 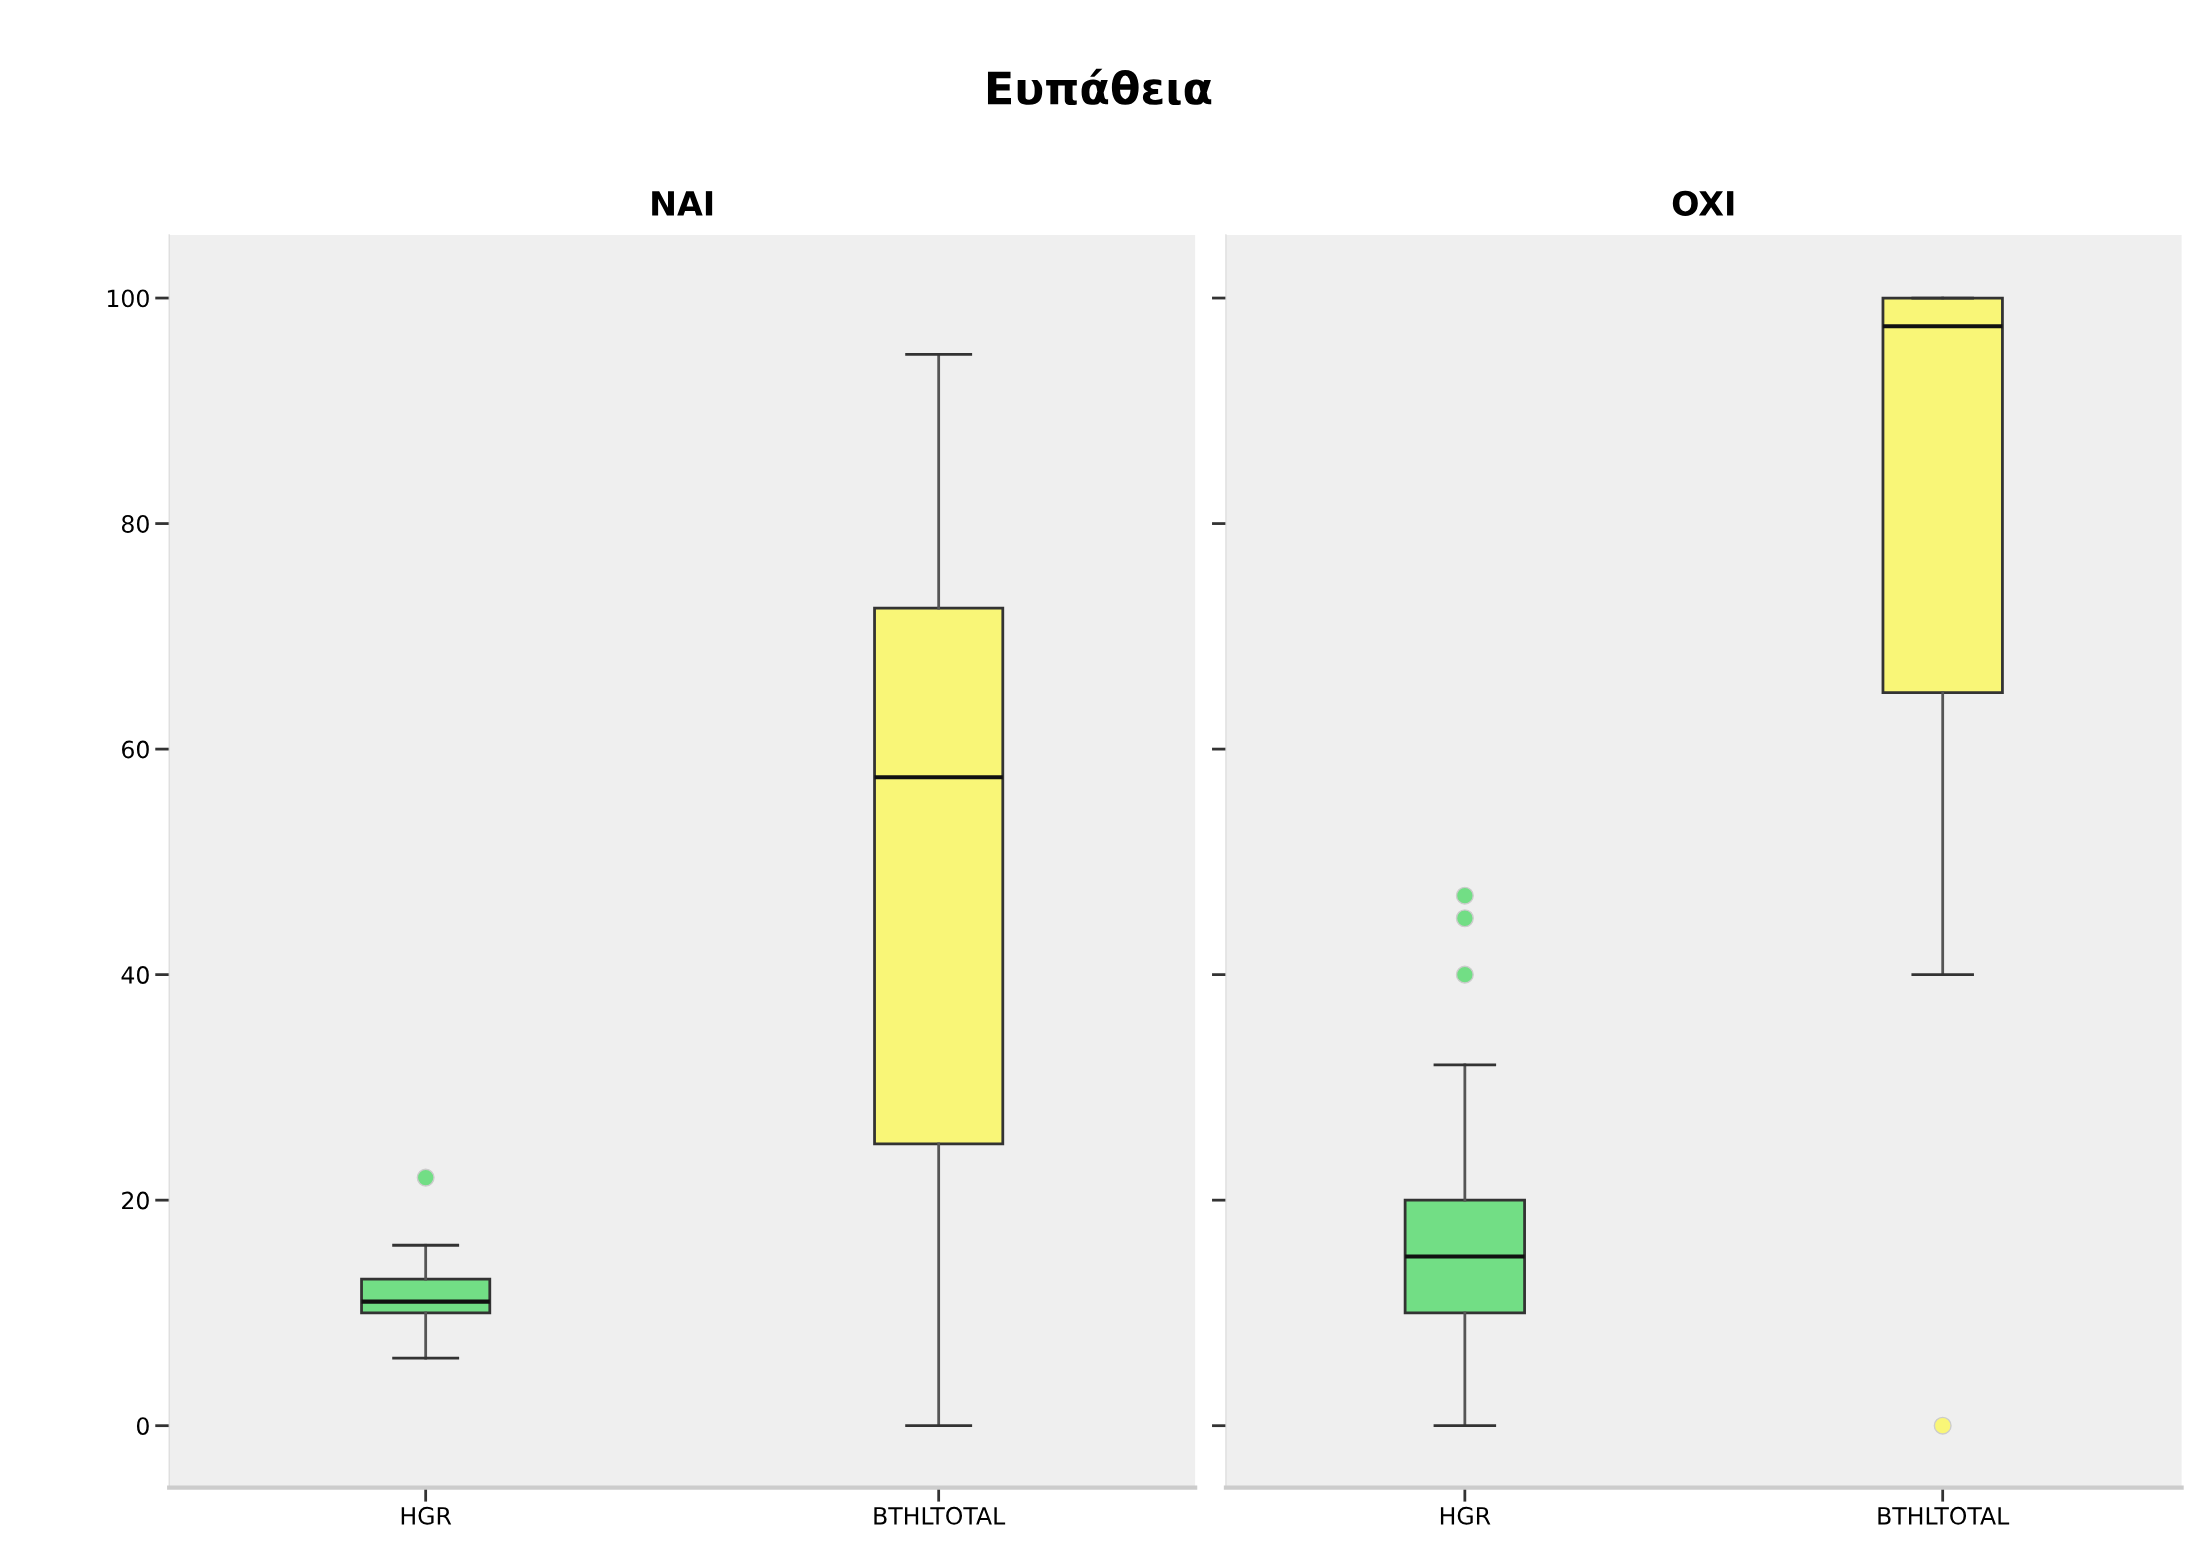 I want to click on chart-subtitle: NAI, so click(x=682, y=203).